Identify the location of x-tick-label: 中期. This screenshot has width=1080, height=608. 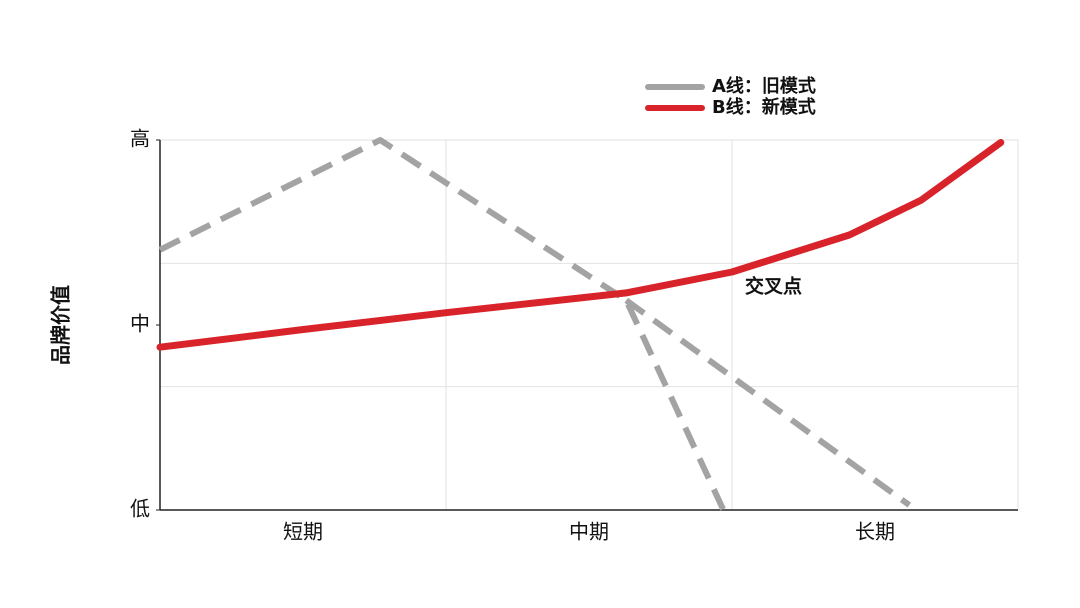
(589, 532).